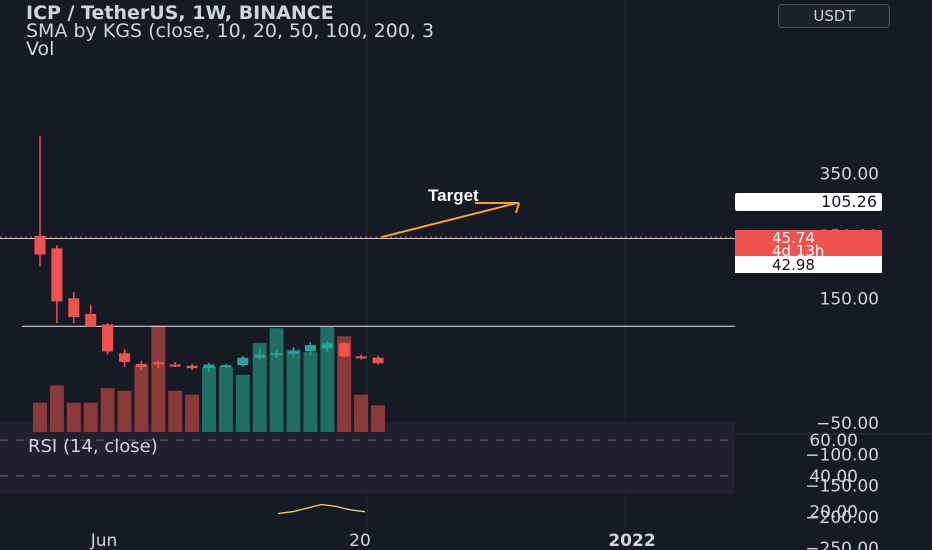  I want to click on rsi-tick-label: 20.00, so click(833, 513).